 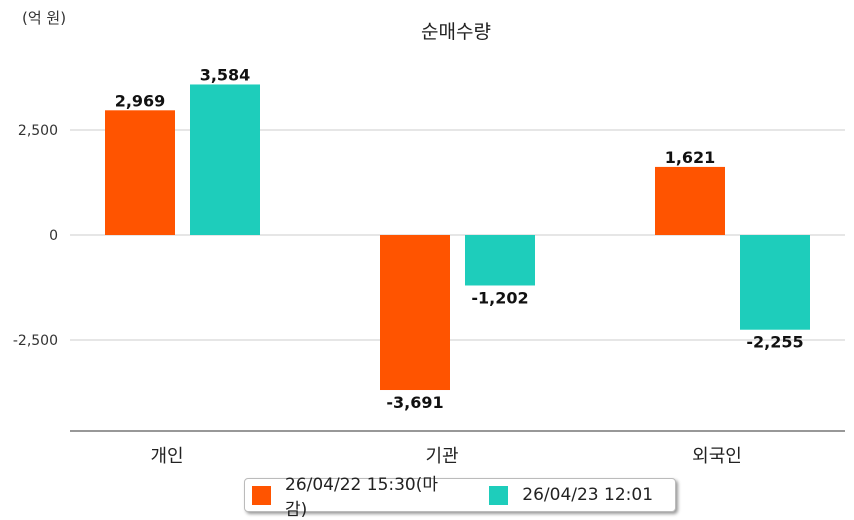 What do you see at coordinates (44, 18) in the screenshot?
I see `y-axis-unit: (억 원)` at bounding box center [44, 18].